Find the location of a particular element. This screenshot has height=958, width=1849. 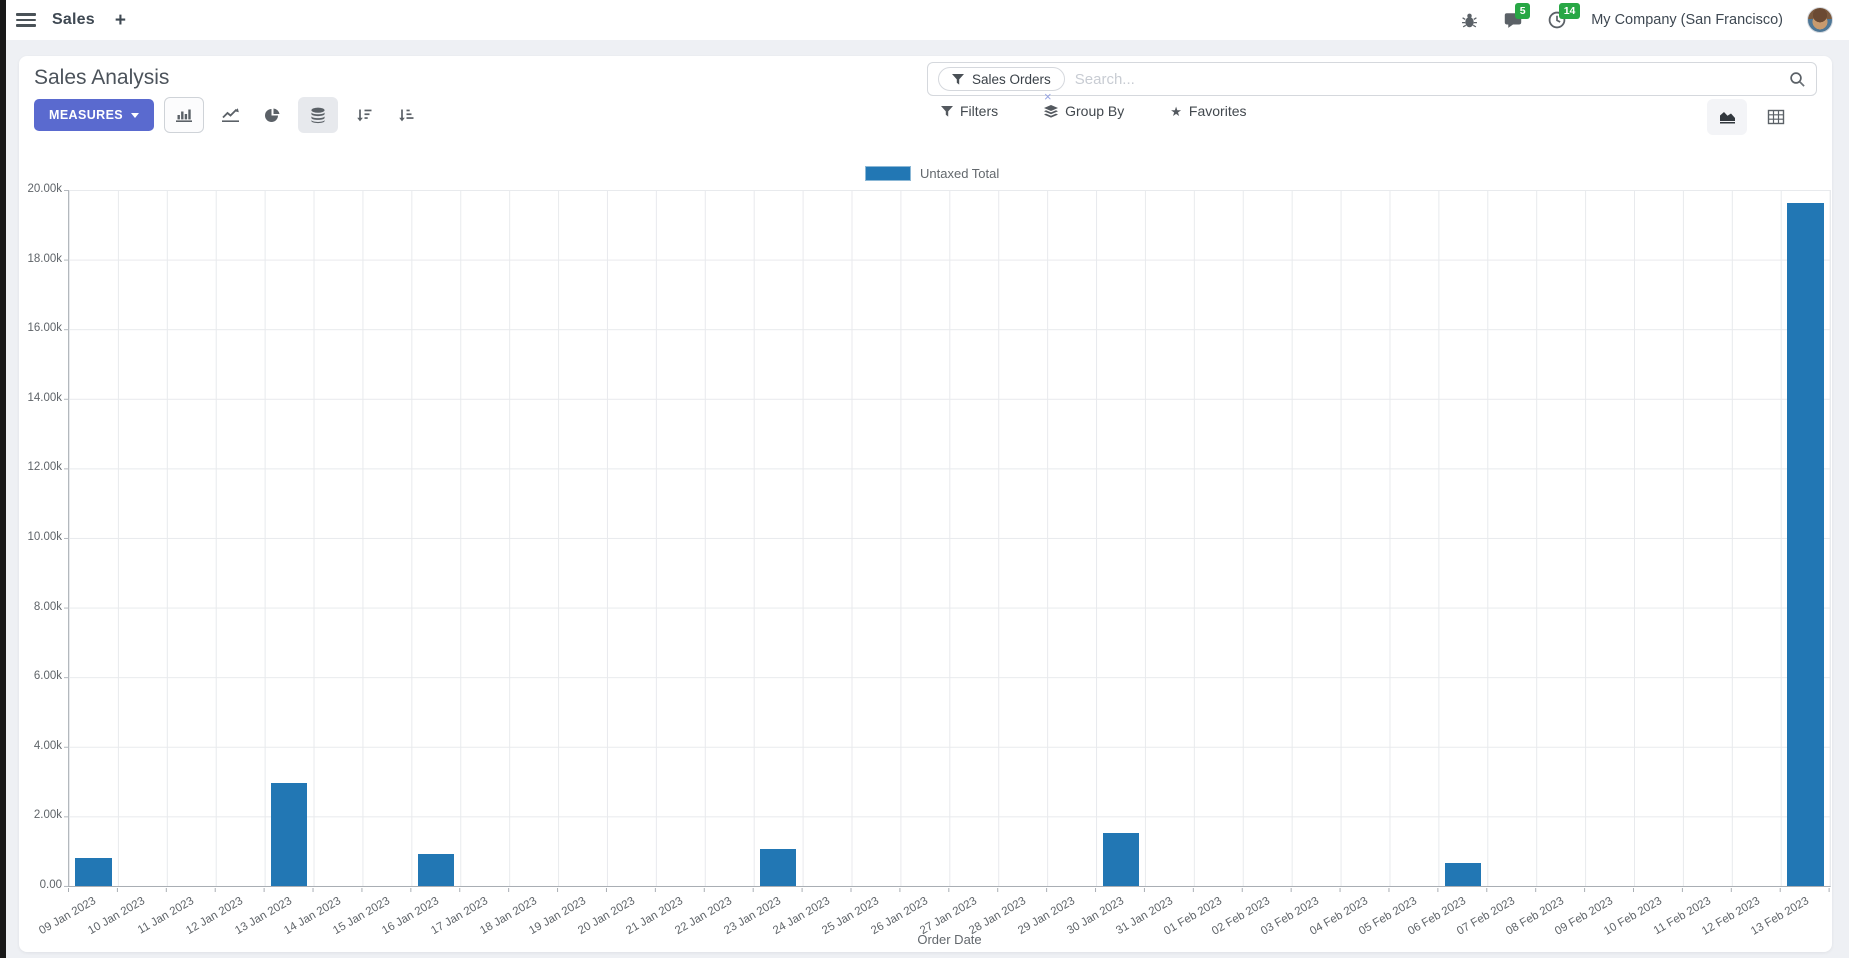

page-title: Sales Analysis is located at coordinates (102, 77).